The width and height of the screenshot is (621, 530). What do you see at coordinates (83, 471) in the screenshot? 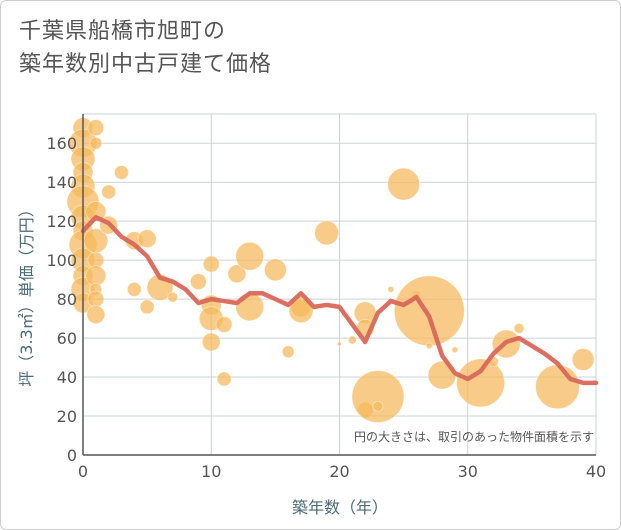
I see `x-tick-label: 0` at bounding box center [83, 471].